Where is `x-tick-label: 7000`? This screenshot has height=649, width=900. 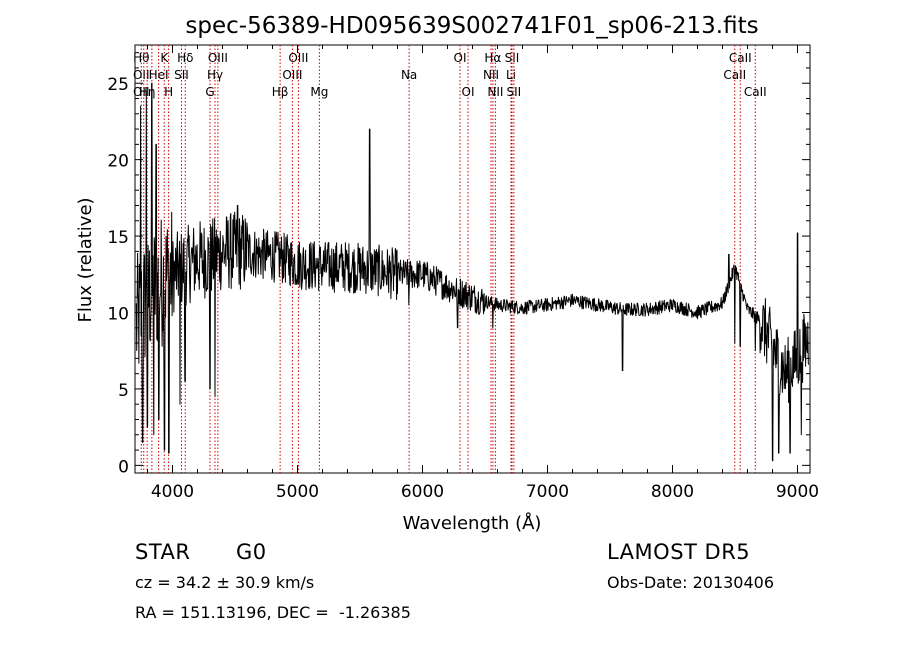
x-tick-label: 7000 is located at coordinates (547, 492).